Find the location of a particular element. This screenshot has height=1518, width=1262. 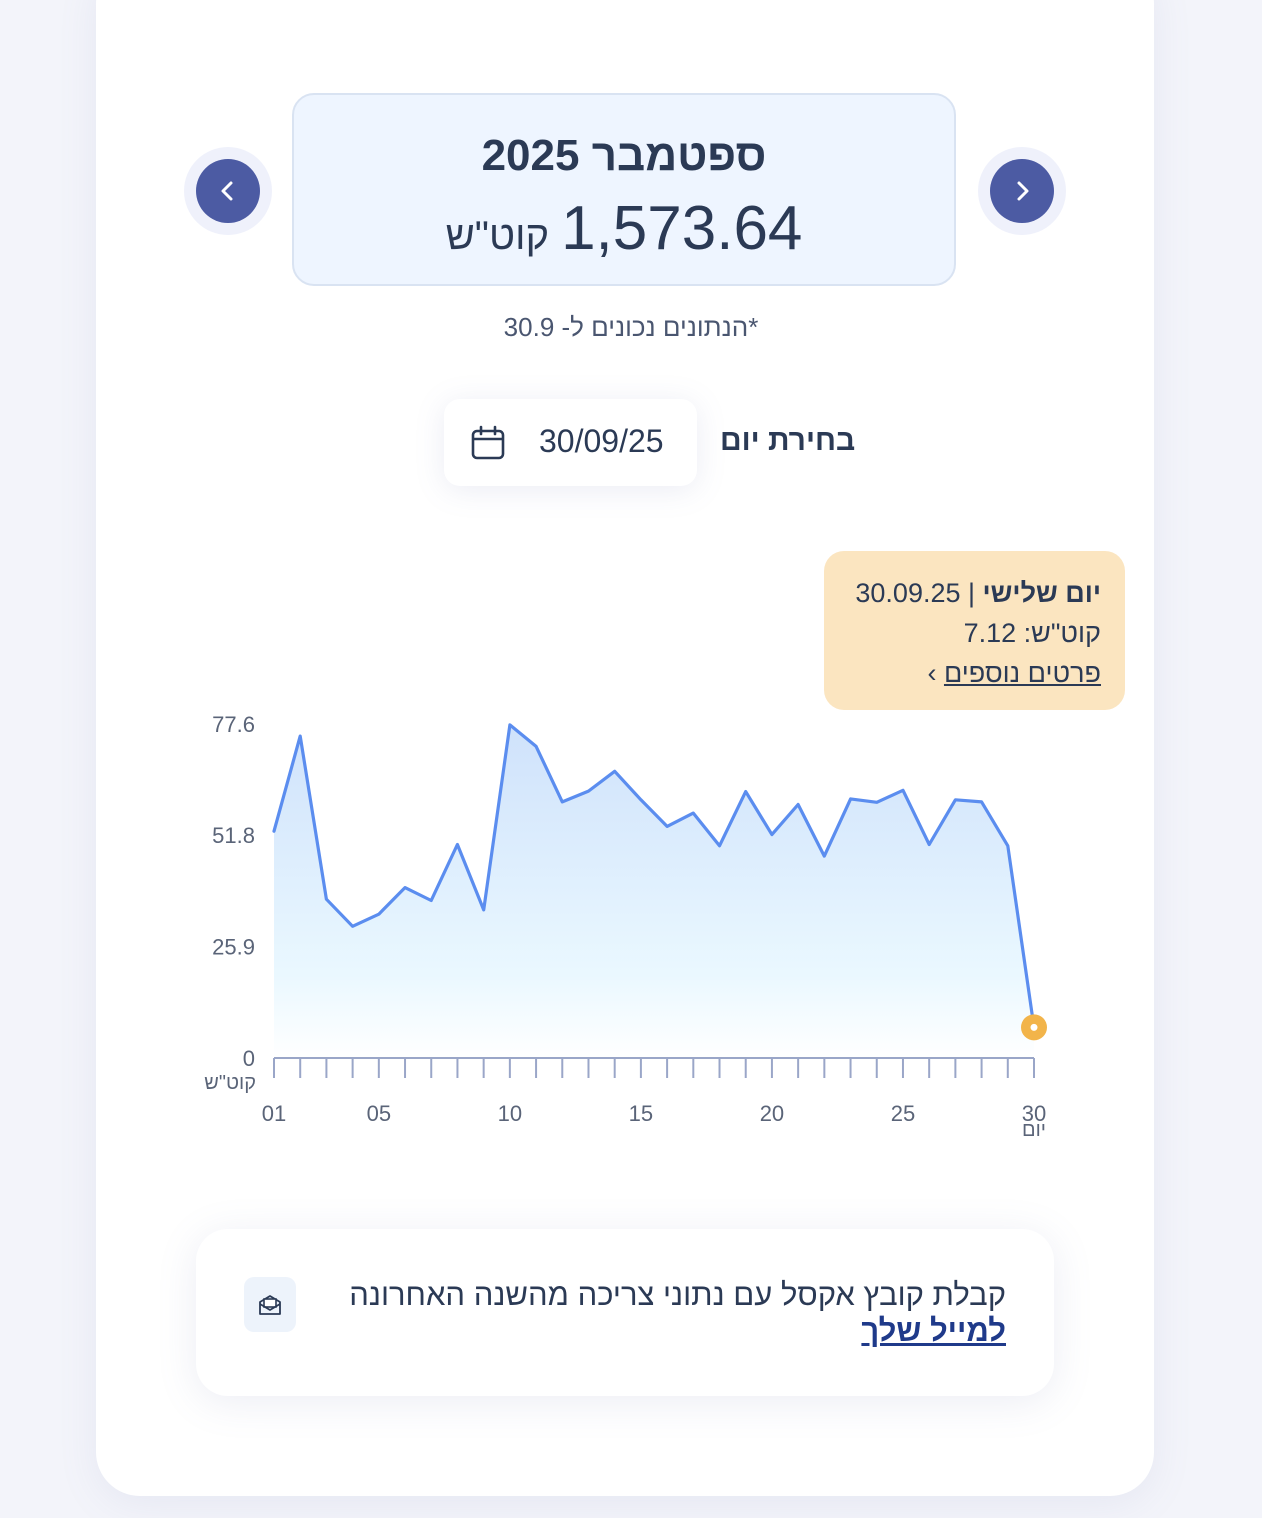

chevron-icon: › is located at coordinates (932, 673).